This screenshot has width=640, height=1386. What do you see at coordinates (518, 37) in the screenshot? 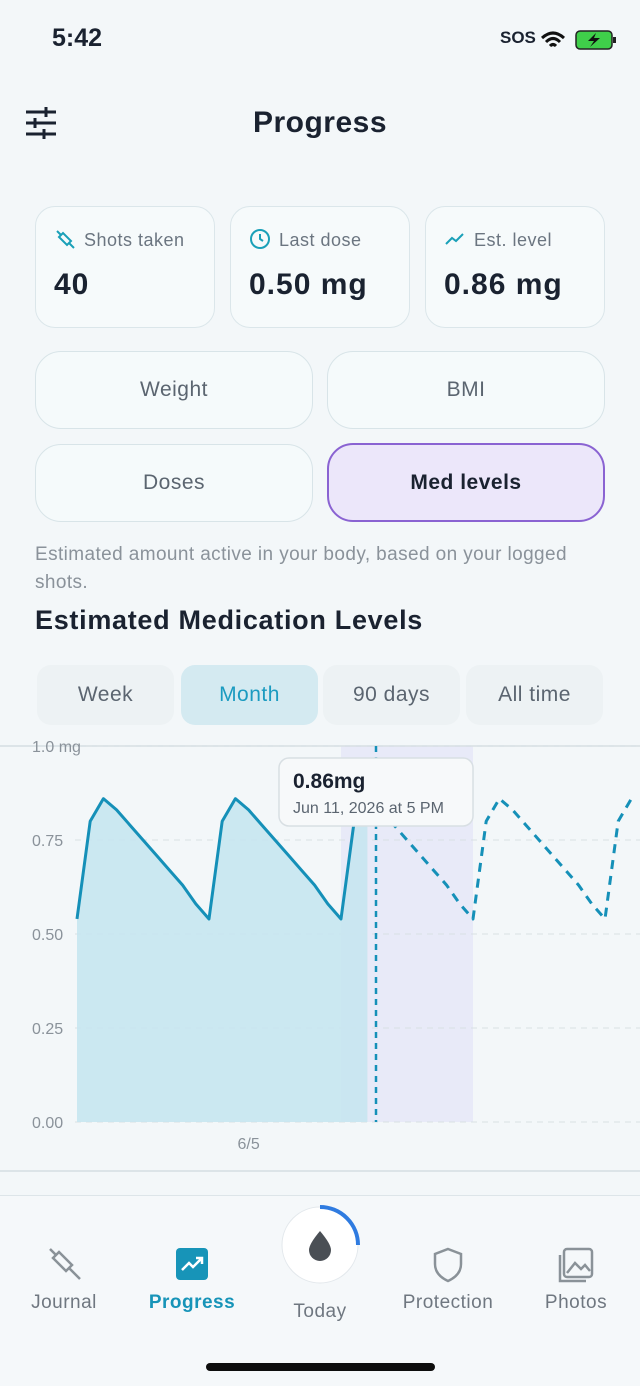
I see `status-sos: SOS` at bounding box center [518, 37].